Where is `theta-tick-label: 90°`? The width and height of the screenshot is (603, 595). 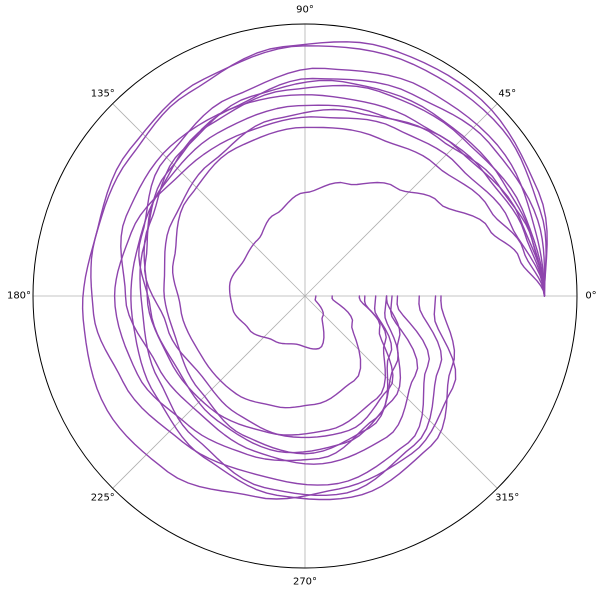 theta-tick-label: 90° is located at coordinates (305, 10).